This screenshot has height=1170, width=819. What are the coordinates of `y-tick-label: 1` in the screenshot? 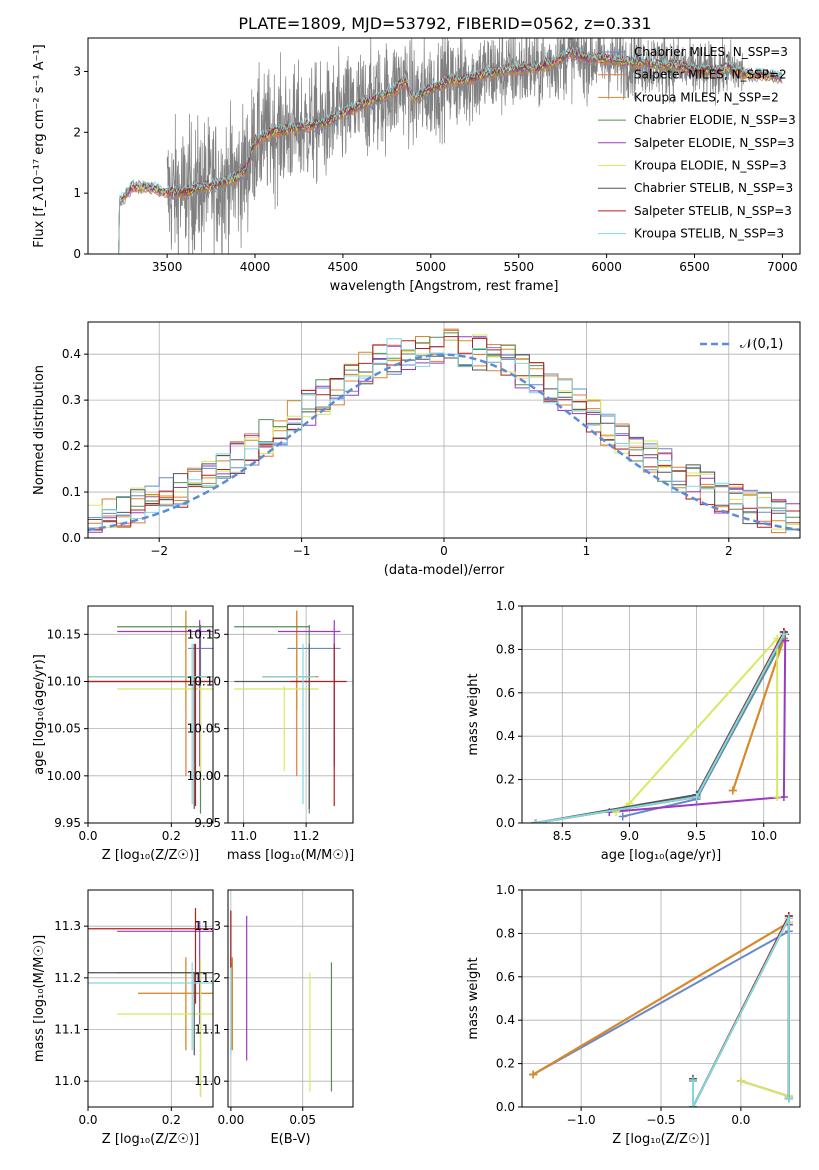 It's located at (77, 193).